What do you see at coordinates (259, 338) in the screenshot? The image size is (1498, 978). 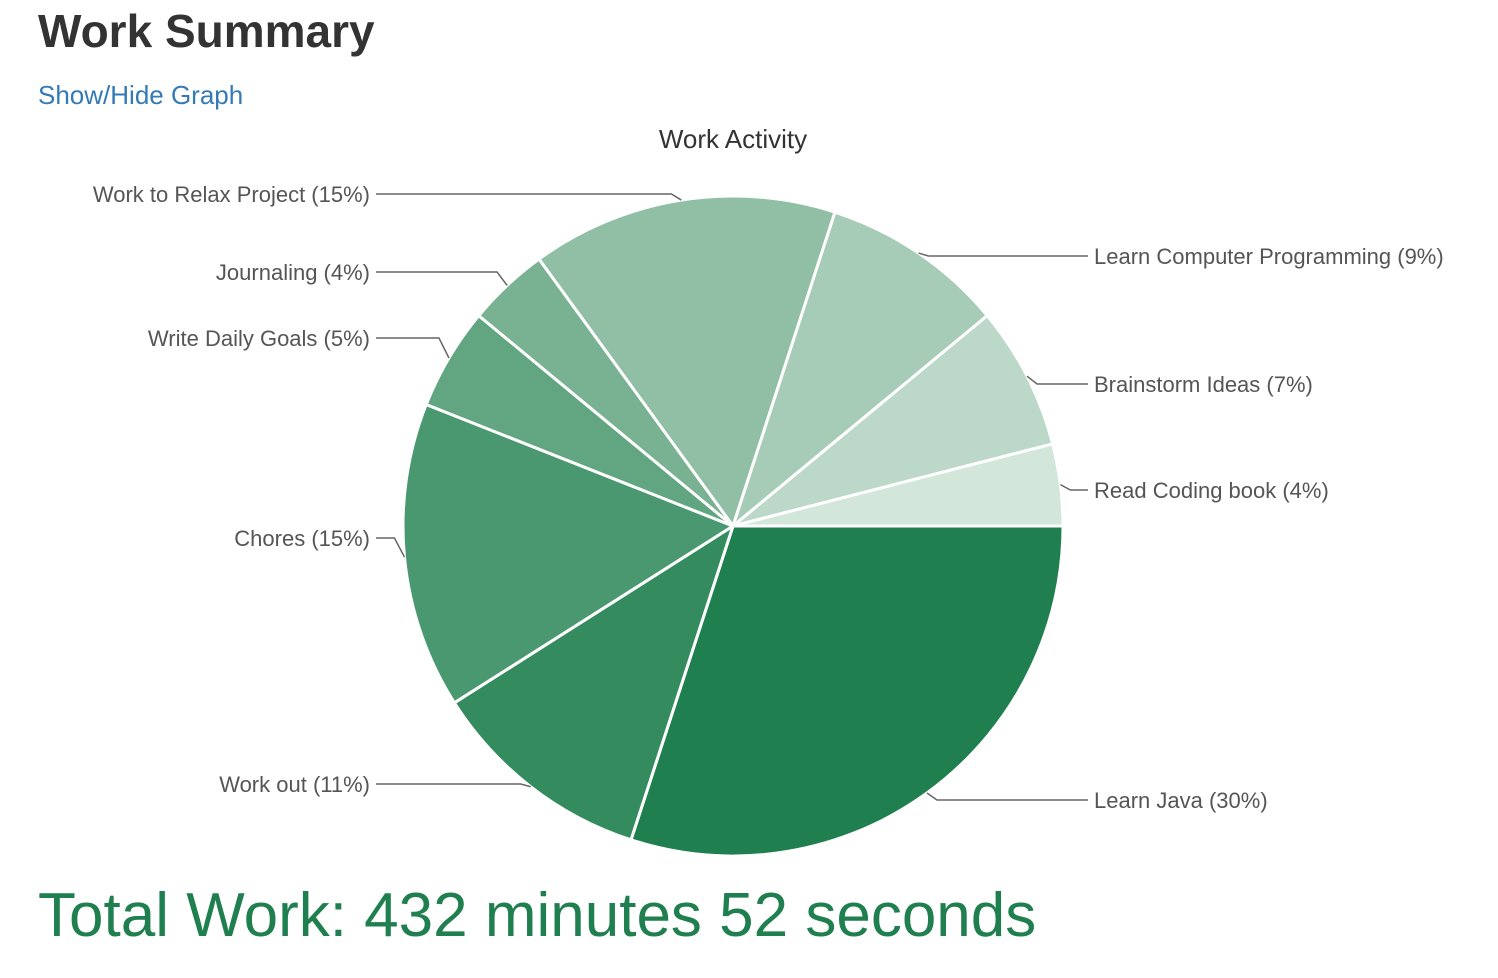 I see `slice-label: Write Daily Goals (5%)` at bounding box center [259, 338].